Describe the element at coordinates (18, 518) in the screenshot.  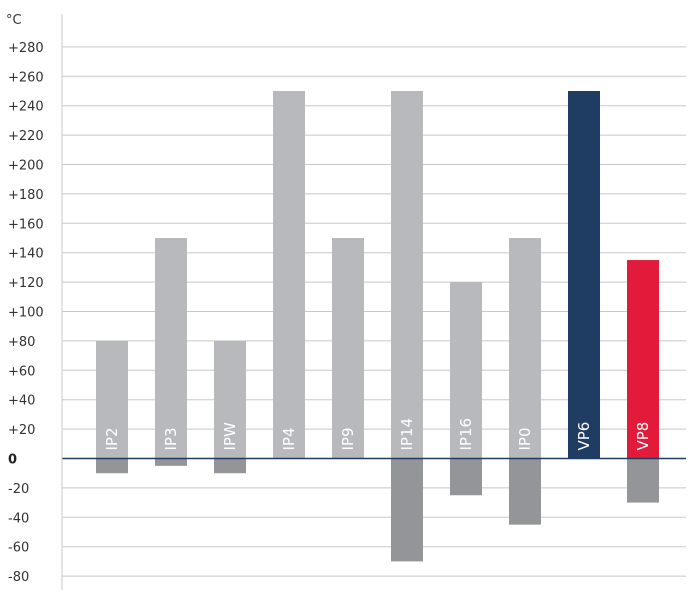
I see `y-tick-label: -40` at that location.